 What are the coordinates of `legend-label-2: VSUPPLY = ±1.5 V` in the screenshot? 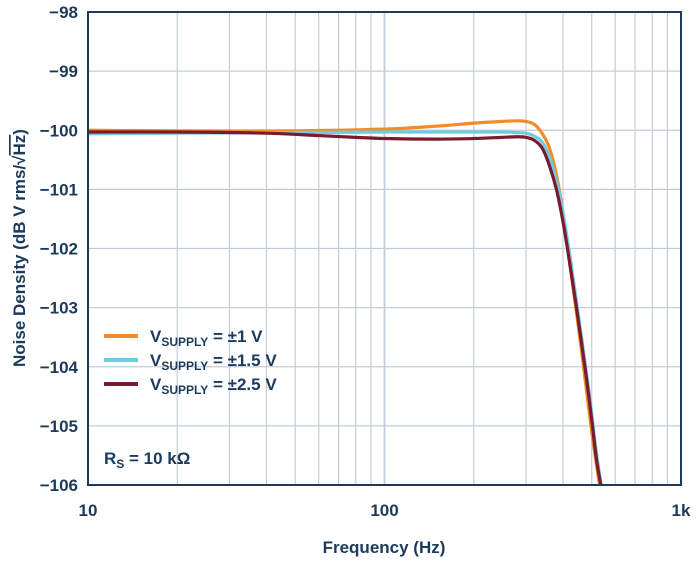 It's located at (213, 362).